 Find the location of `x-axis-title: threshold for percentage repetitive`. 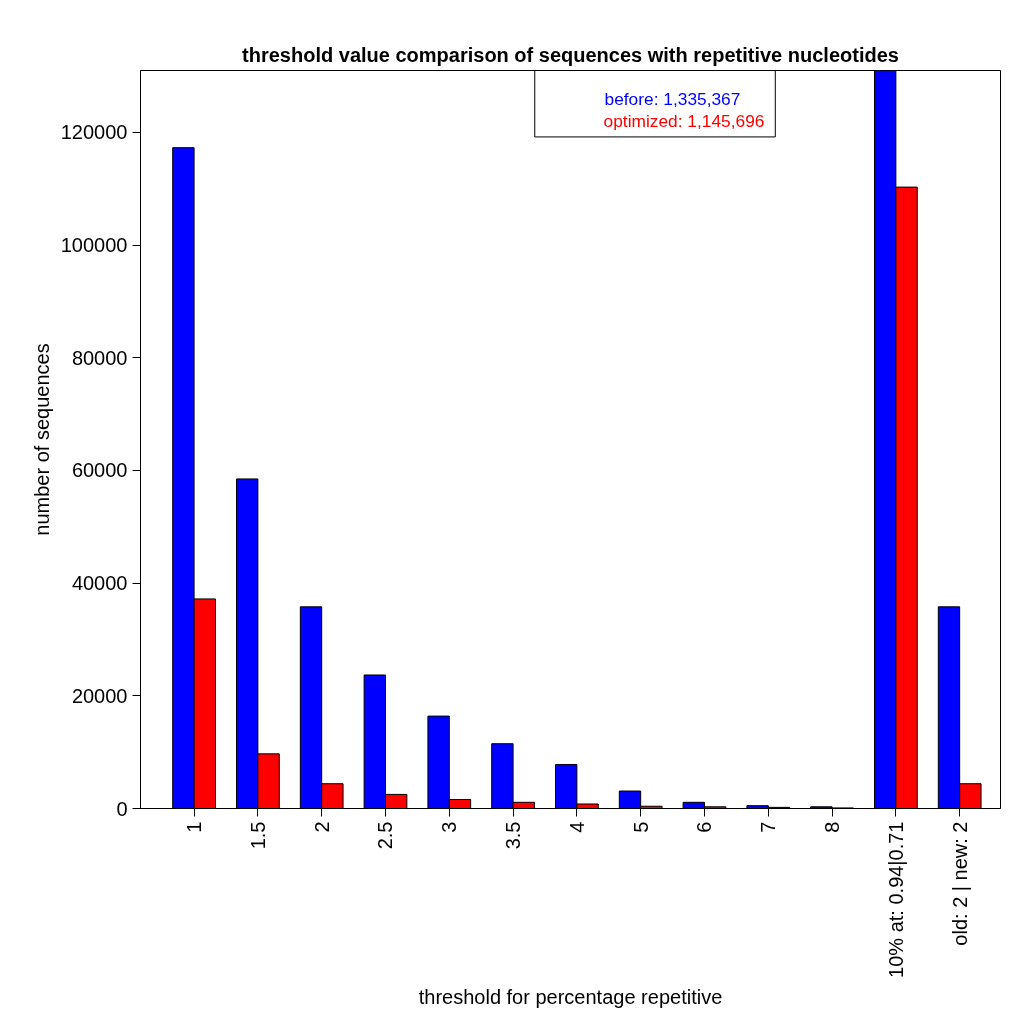

x-axis-title: threshold for percentage repetitive is located at coordinates (570, 996).